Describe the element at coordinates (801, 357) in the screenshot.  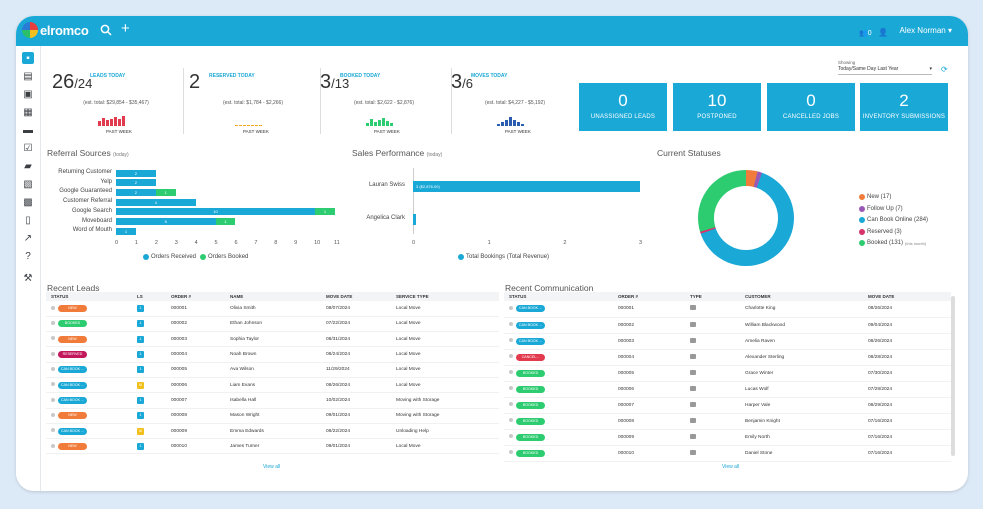
I see `customer-name: Alexander Sterling` at that location.